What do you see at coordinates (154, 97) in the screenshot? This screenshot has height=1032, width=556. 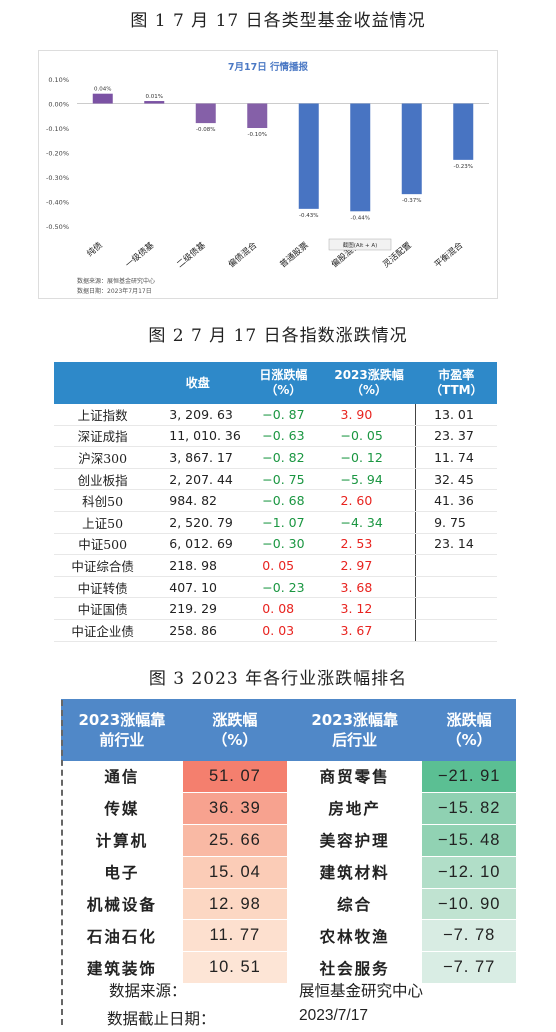 I see `data-label: 0.01%` at bounding box center [154, 97].